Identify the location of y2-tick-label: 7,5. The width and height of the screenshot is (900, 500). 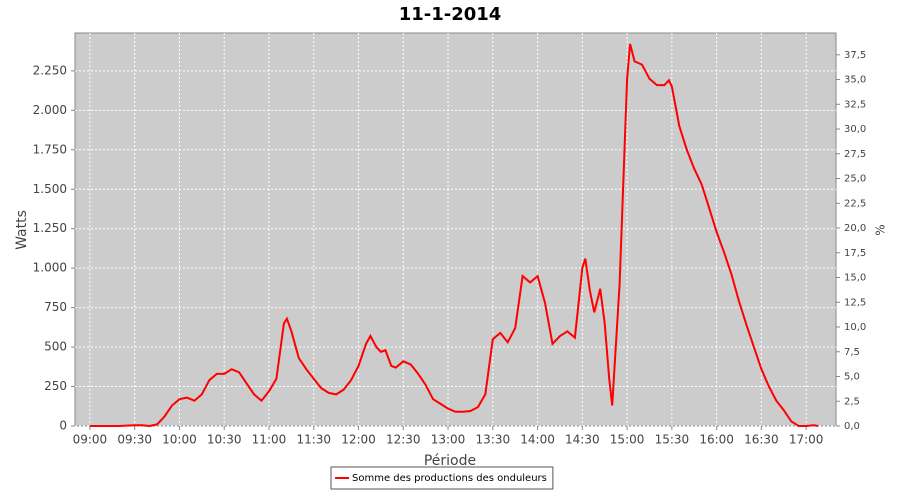
(852, 352).